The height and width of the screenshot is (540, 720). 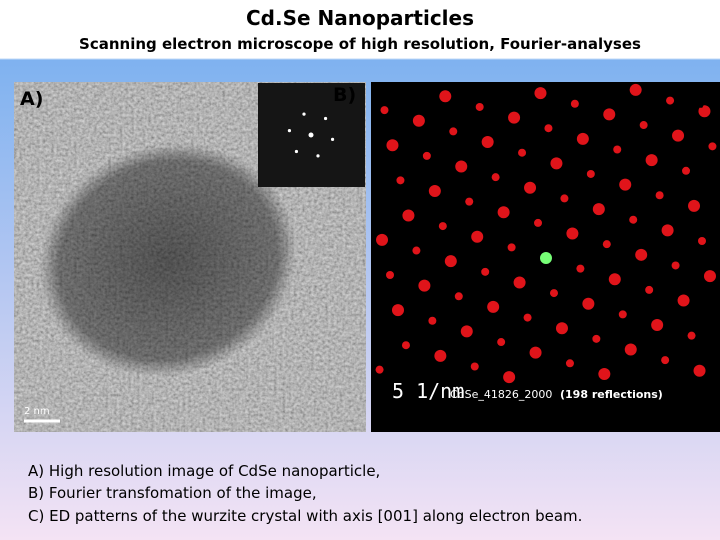 I want to click on pattern-name: CdSe_41826_2000, so click(x=501, y=394).